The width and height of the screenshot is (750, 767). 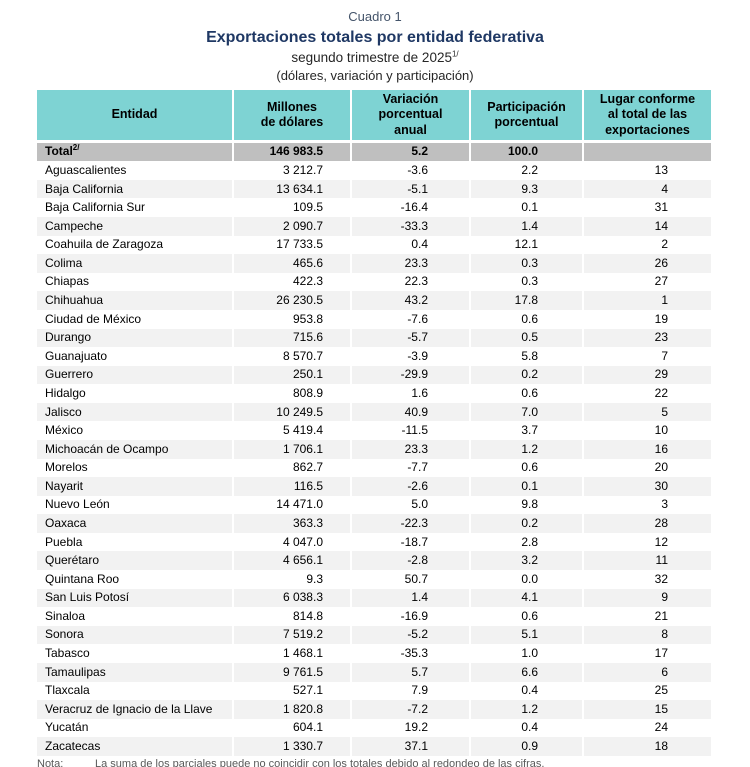 I want to click on cell-entidad: Veracruz de Ignacio de la Llave, so click(x=135, y=709).